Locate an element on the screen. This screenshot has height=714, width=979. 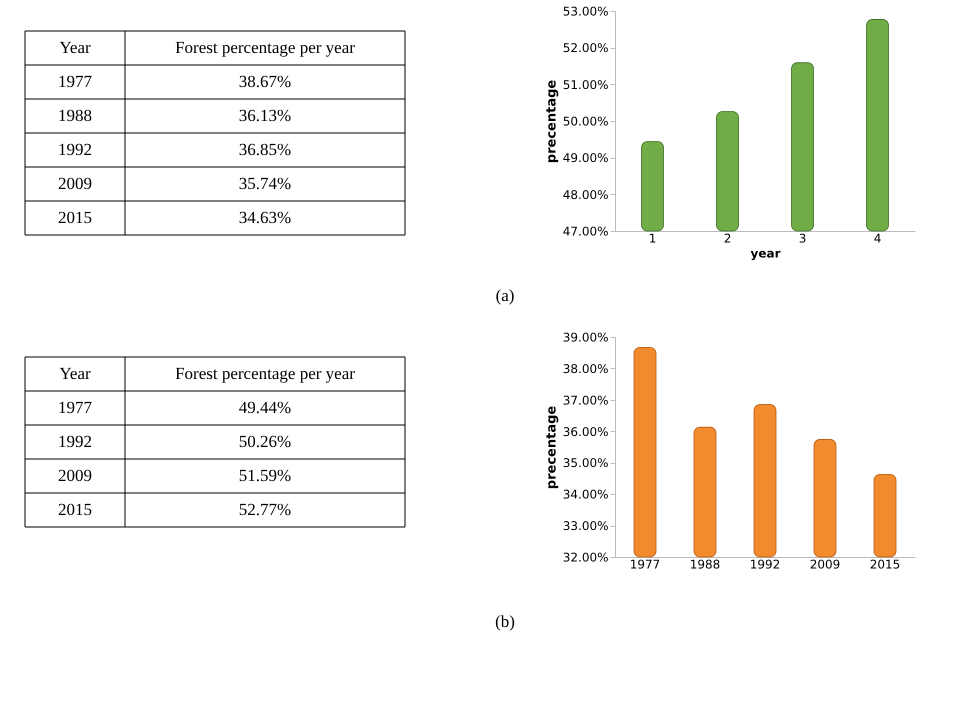
y-tick-label: 35.00% is located at coordinates (585, 463).